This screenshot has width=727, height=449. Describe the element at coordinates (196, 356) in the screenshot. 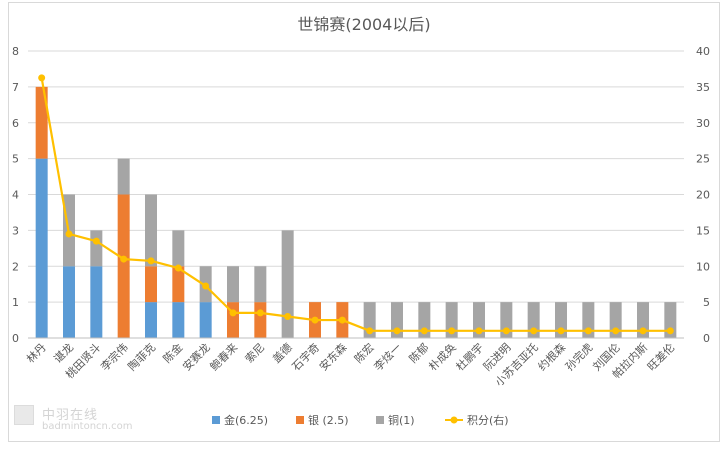

I see `x-tick-label: 安赛龙` at that location.